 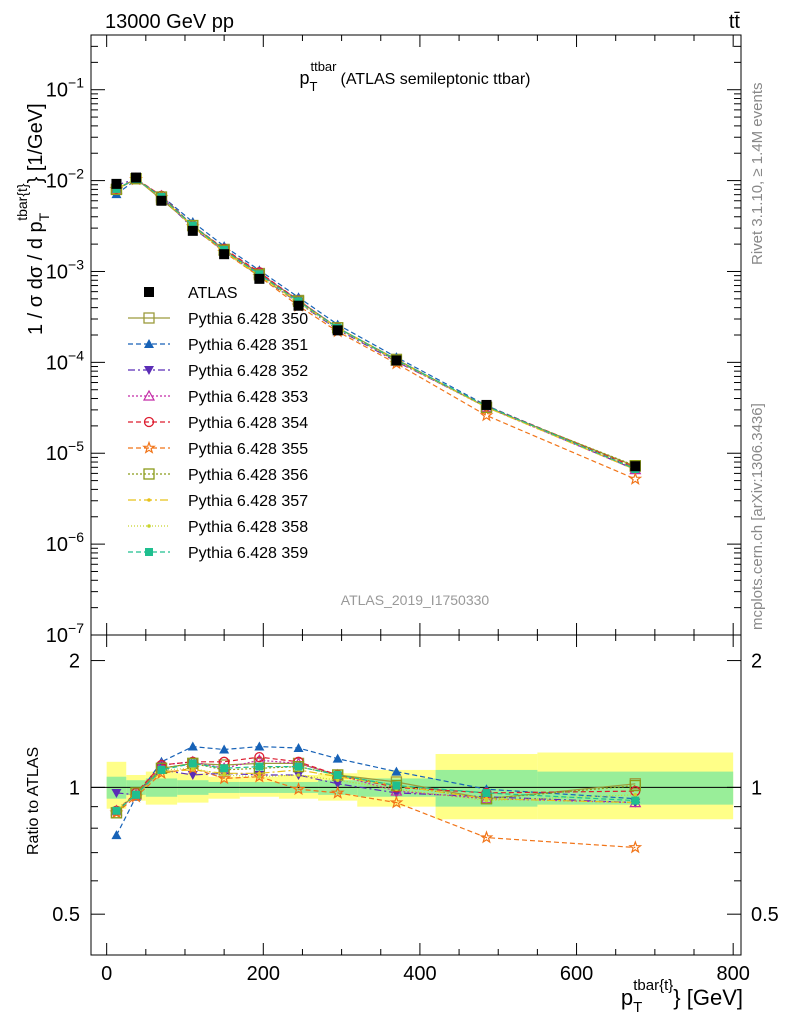 What do you see at coordinates (213, 293) in the screenshot?
I see `legend-label: ATLAS` at bounding box center [213, 293].